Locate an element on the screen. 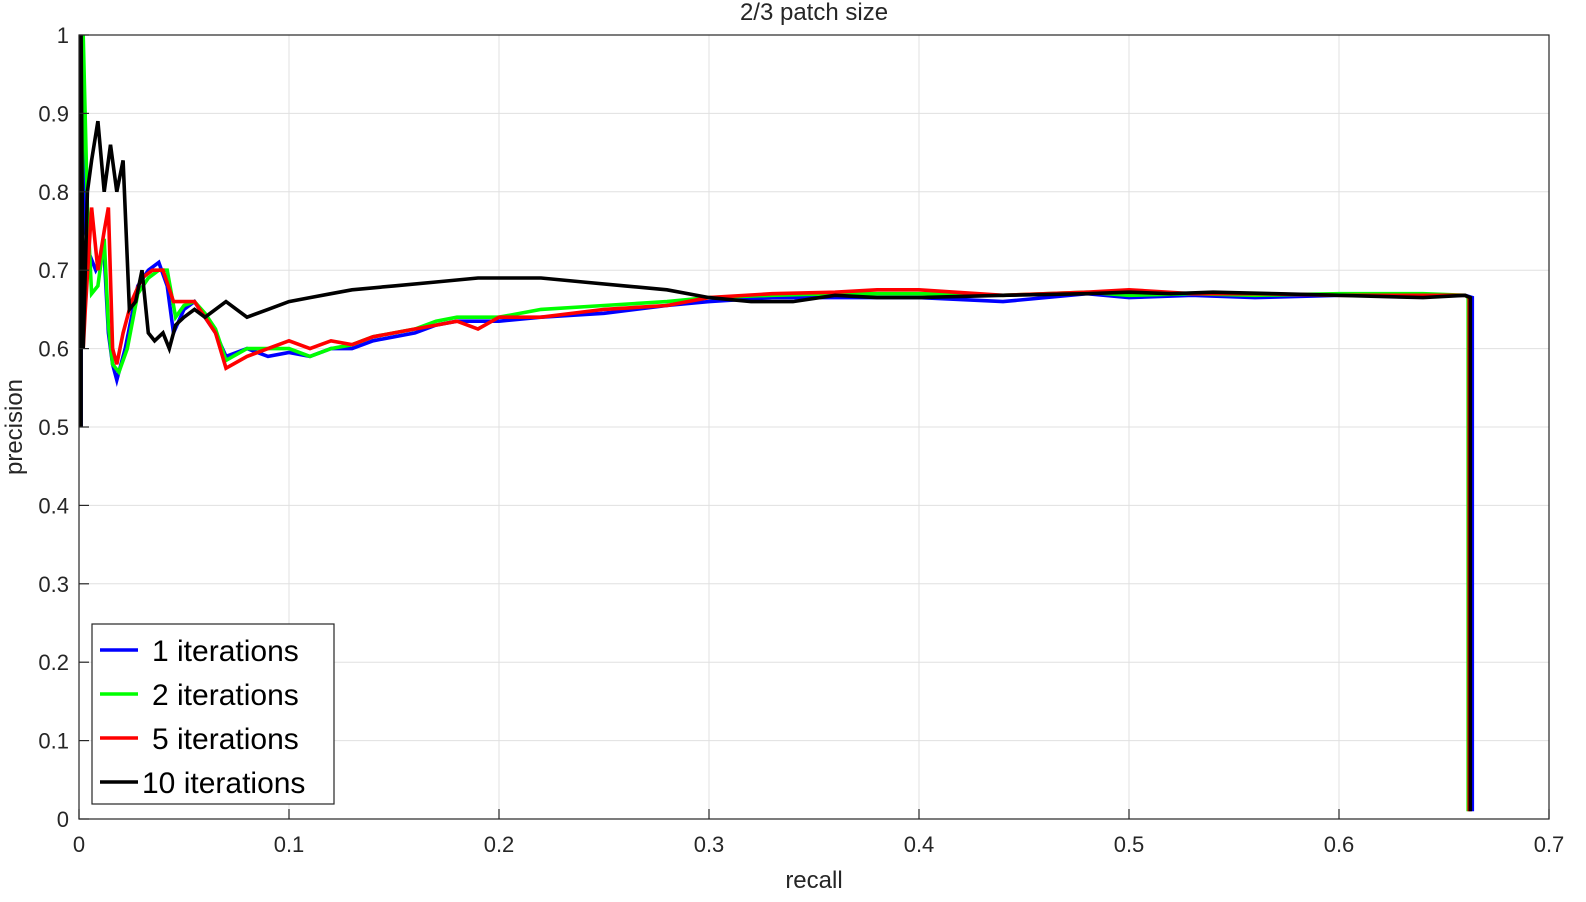 This screenshot has width=1586, height=902. y-tick-label: 0.1 is located at coordinates (53, 741).